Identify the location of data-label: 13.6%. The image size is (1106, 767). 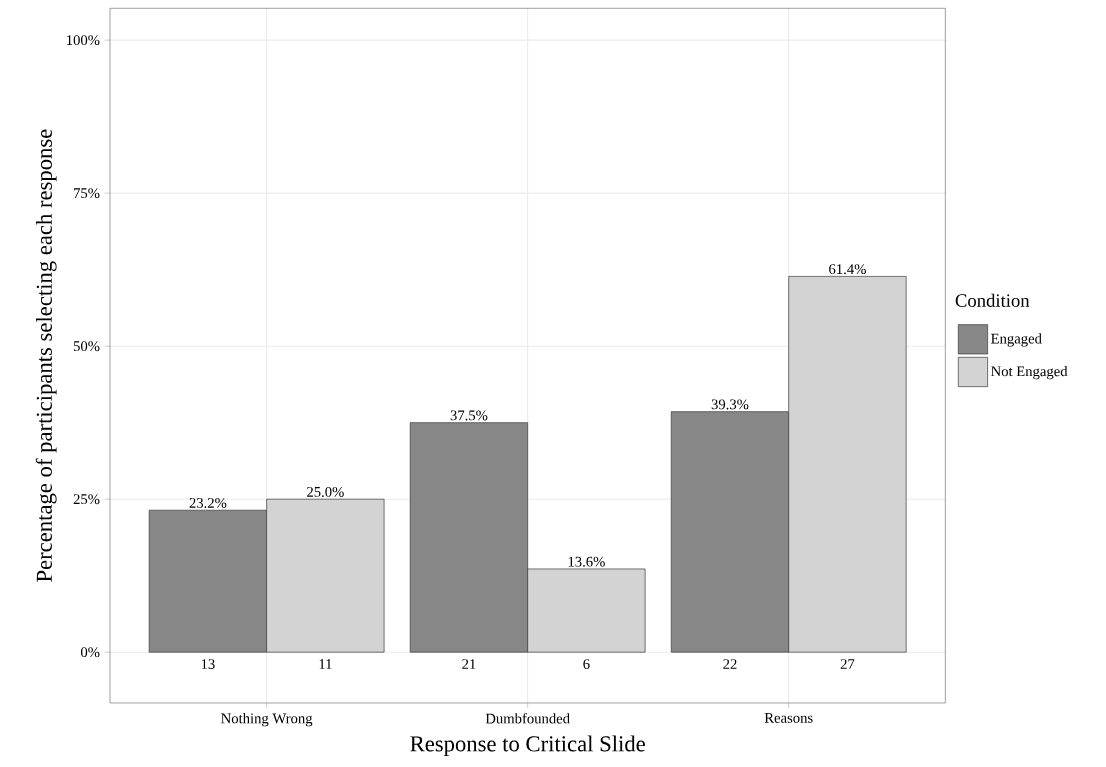
(586, 561).